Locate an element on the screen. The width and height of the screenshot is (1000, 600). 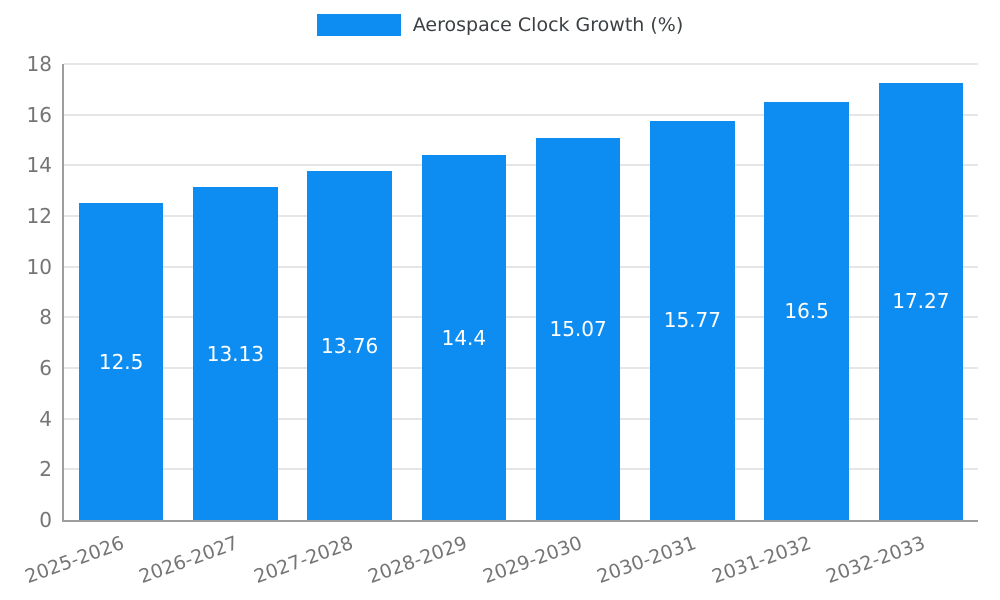
x-axis-tick-label: 2030-2031 is located at coordinates (647, 560).